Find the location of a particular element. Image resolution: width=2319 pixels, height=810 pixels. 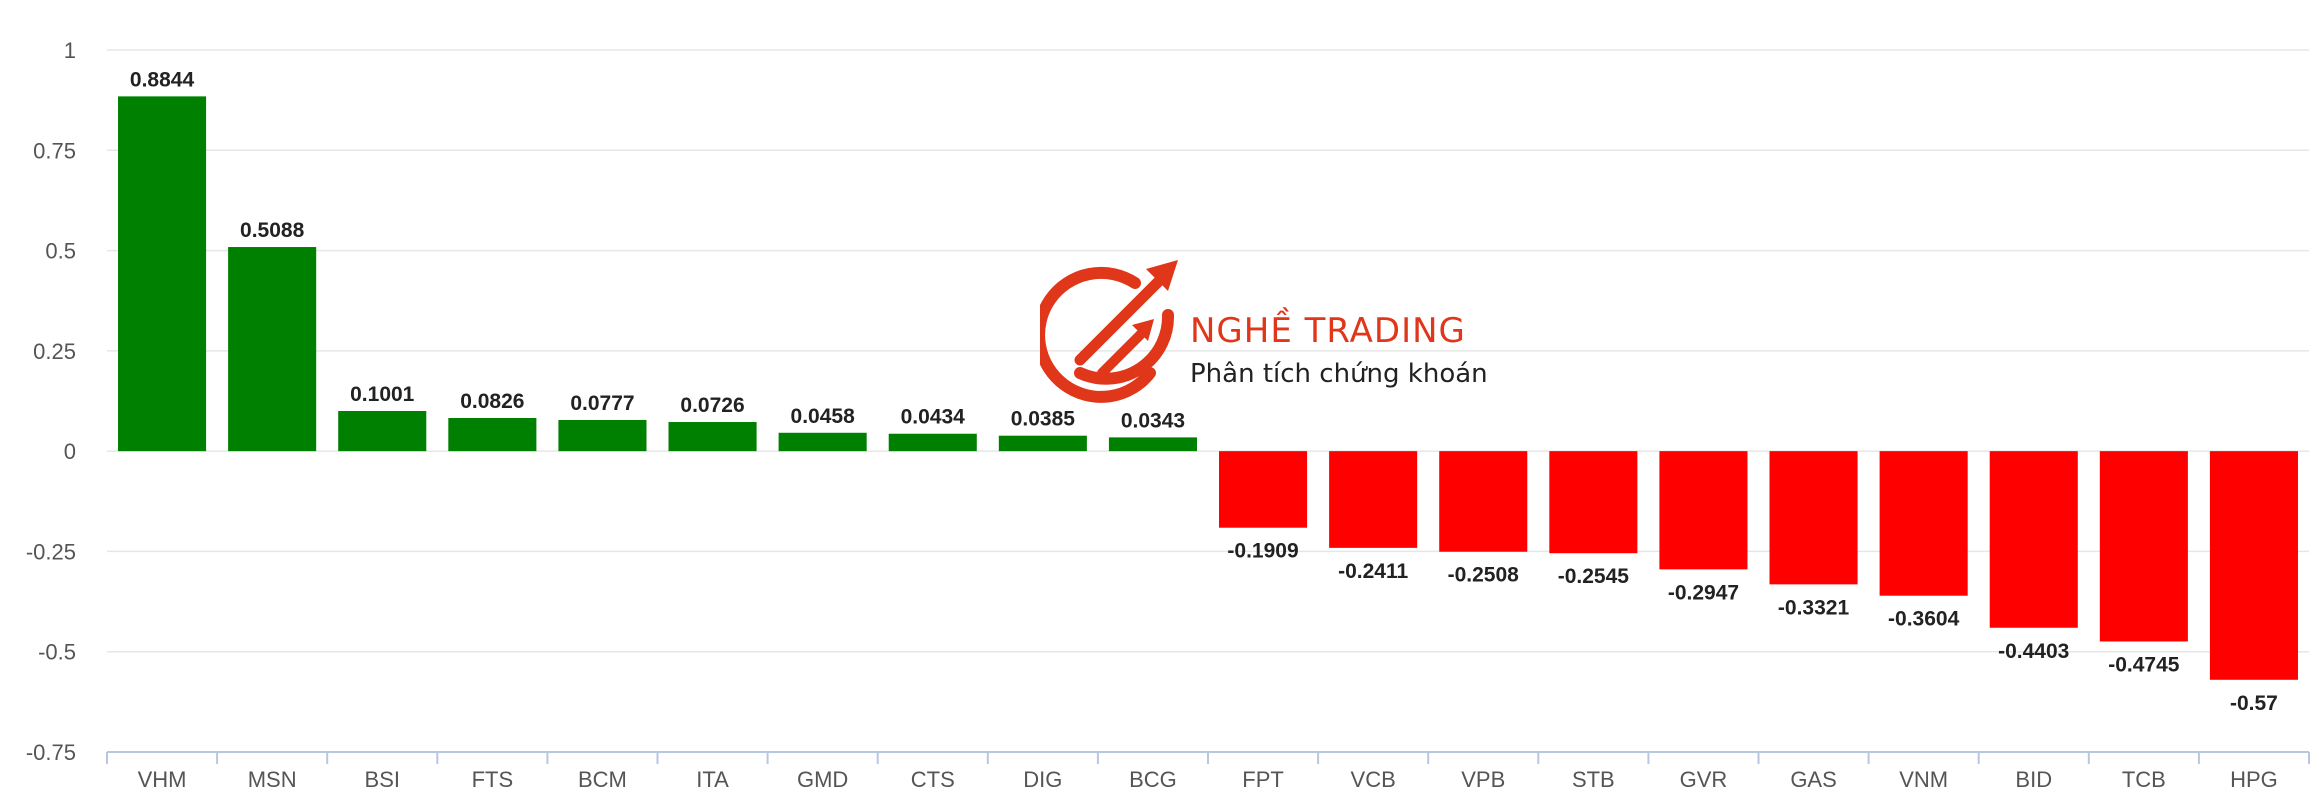

x-axis is located at coordinates (1208, 757).